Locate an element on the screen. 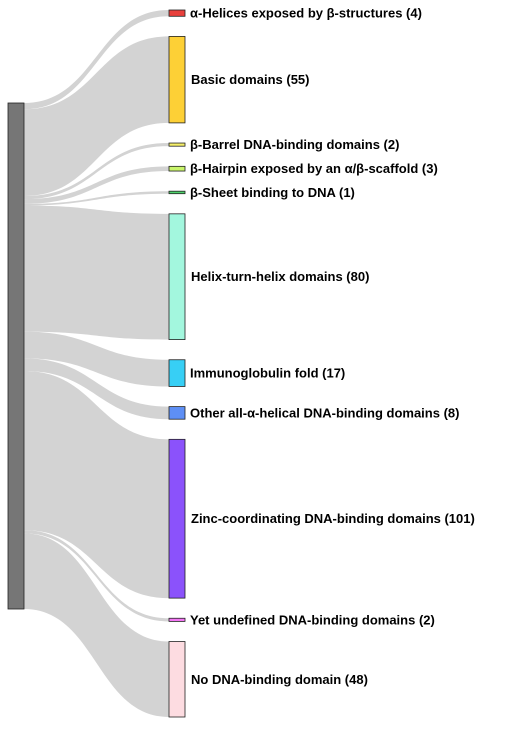 The image size is (513, 741). target-label-0: α-Helices exposed by β-structures (4) is located at coordinates (306, 13).